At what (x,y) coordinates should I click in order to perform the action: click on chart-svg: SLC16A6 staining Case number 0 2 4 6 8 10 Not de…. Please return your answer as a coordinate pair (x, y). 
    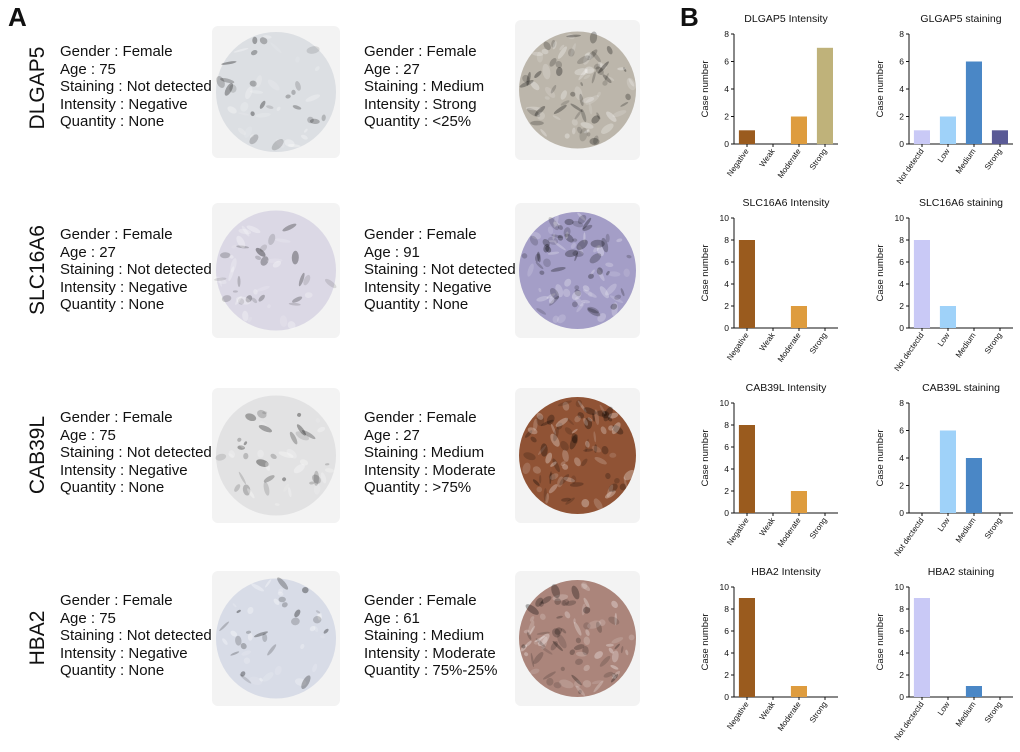
    Looking at the image, I should click on (944, 285).